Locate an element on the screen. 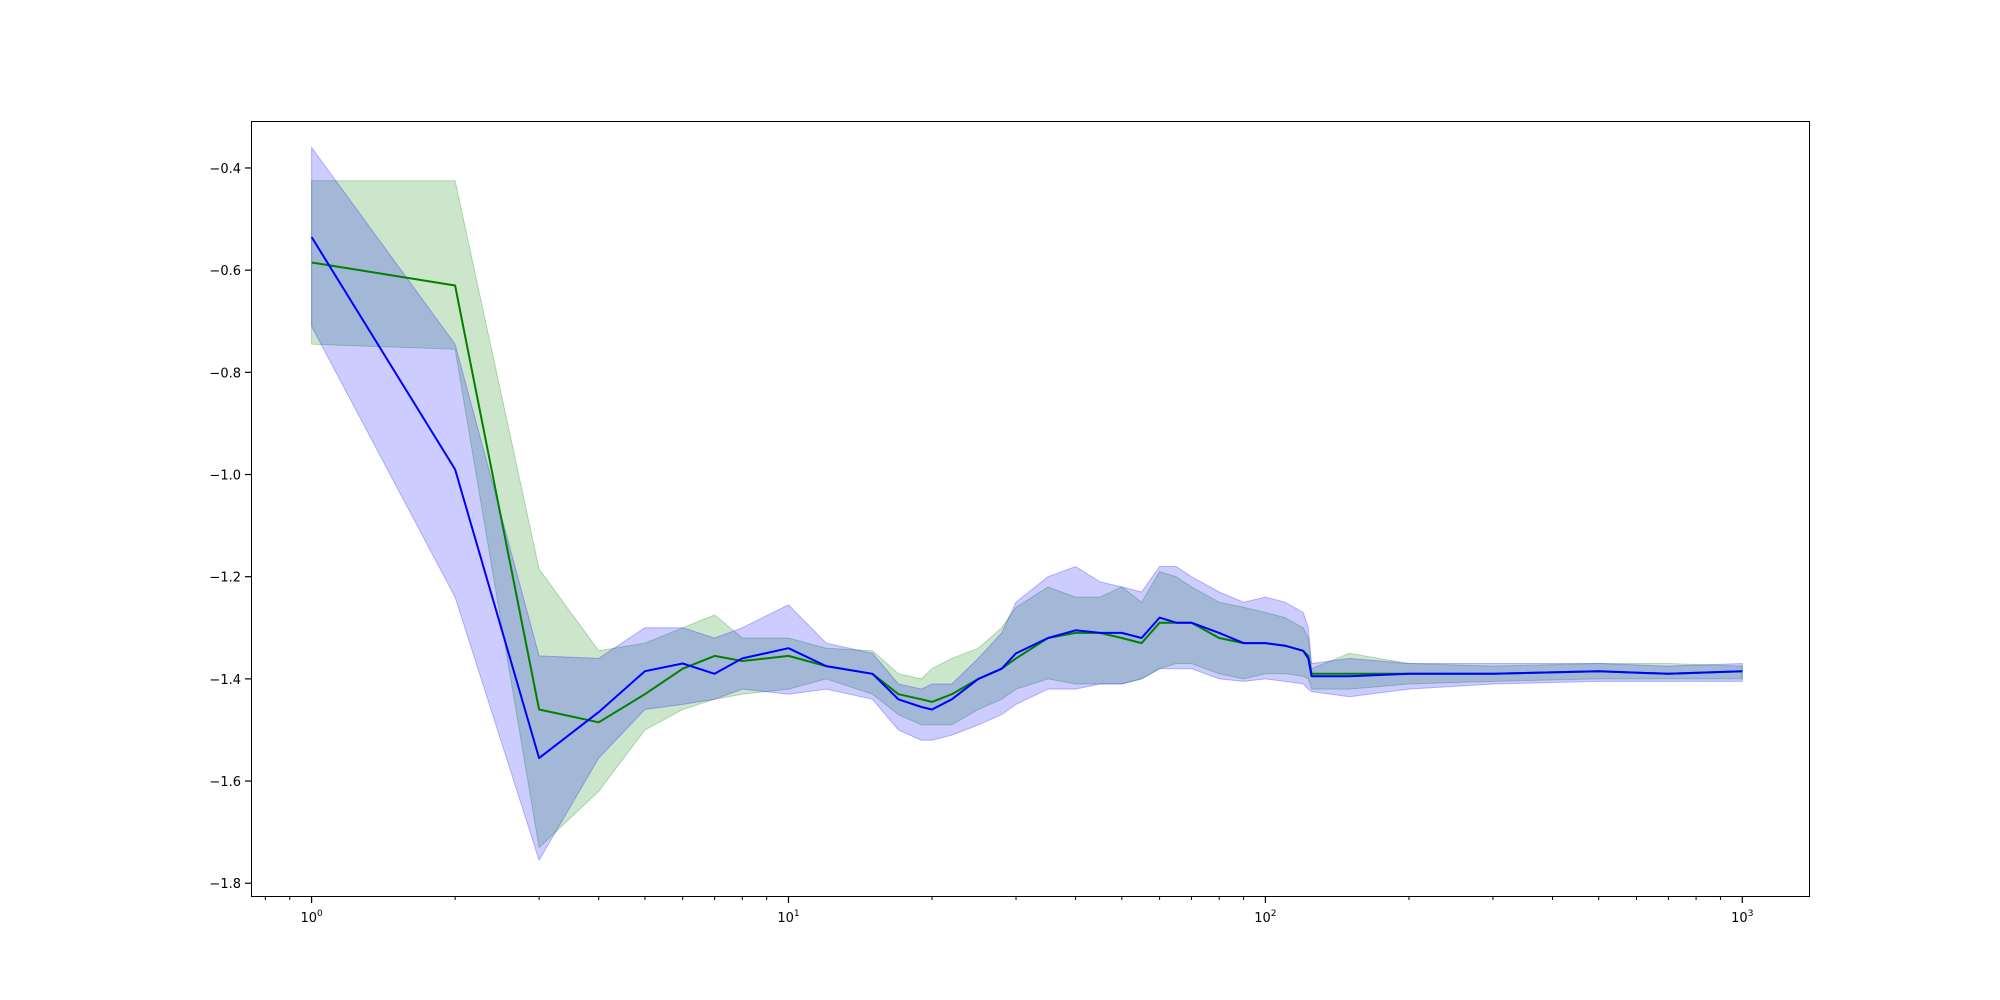  x-tick-label: 10² is located at coordinates (1265, 917).